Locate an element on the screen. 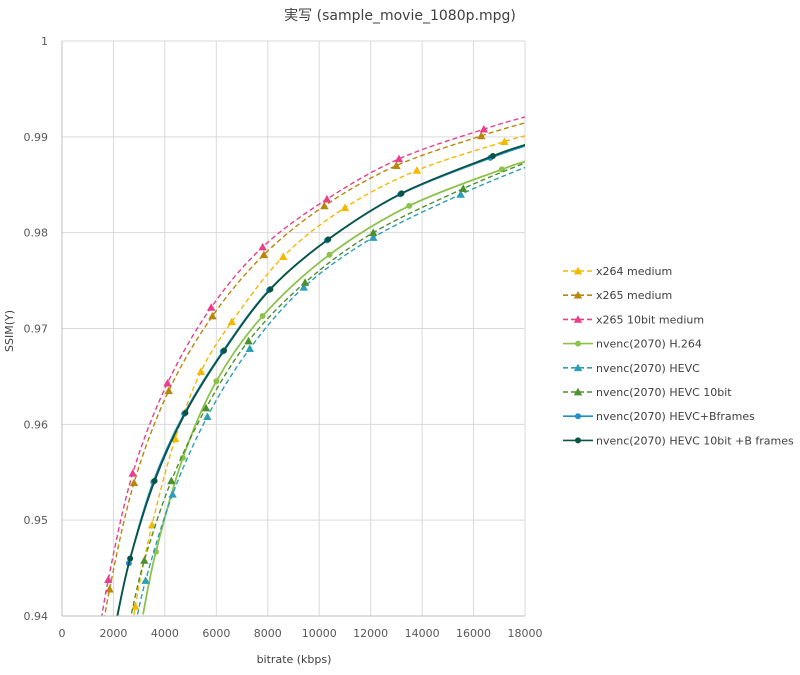  x-tick-label: 4000 is located at coordinates (165, 633).